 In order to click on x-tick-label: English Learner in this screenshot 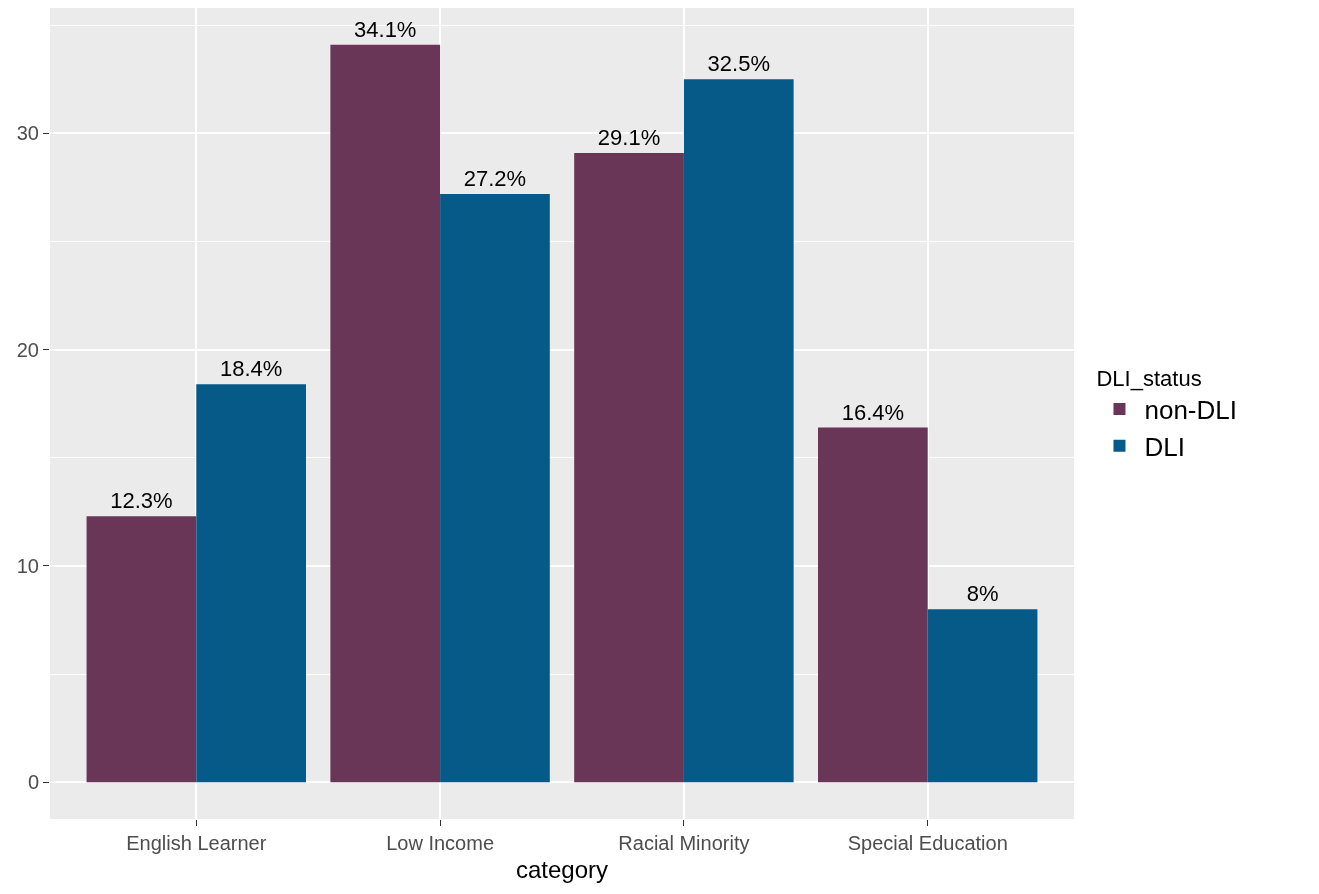, I will do `click(196, 843)`.